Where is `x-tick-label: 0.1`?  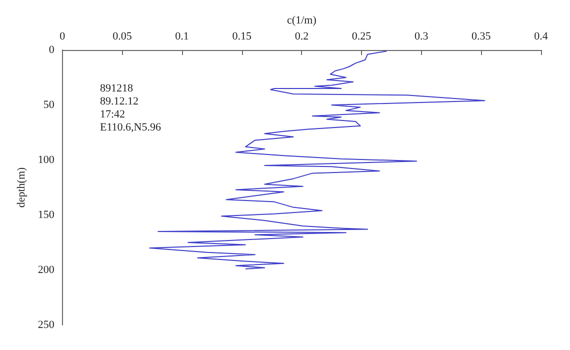
x-tick-label: 0.1 is located at coordinates (182, 36).